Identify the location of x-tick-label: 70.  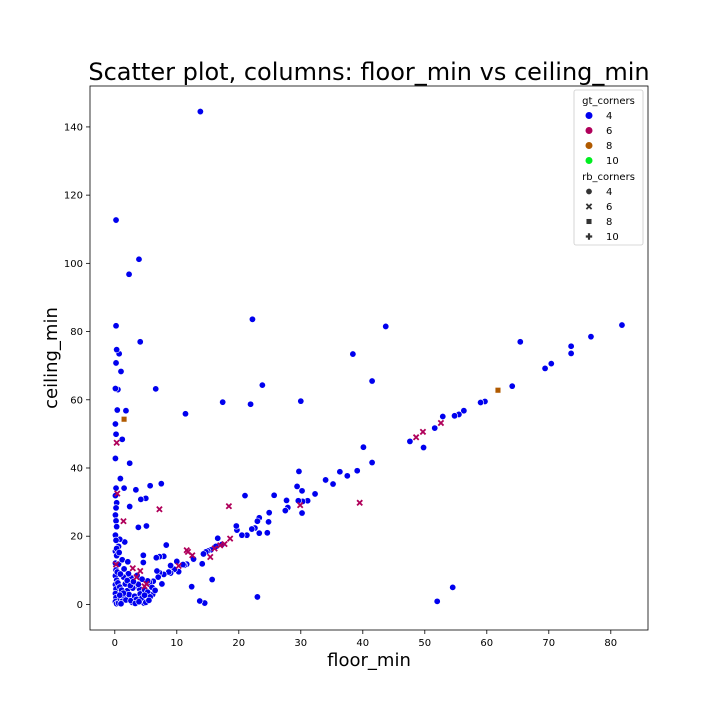
(548, 643).